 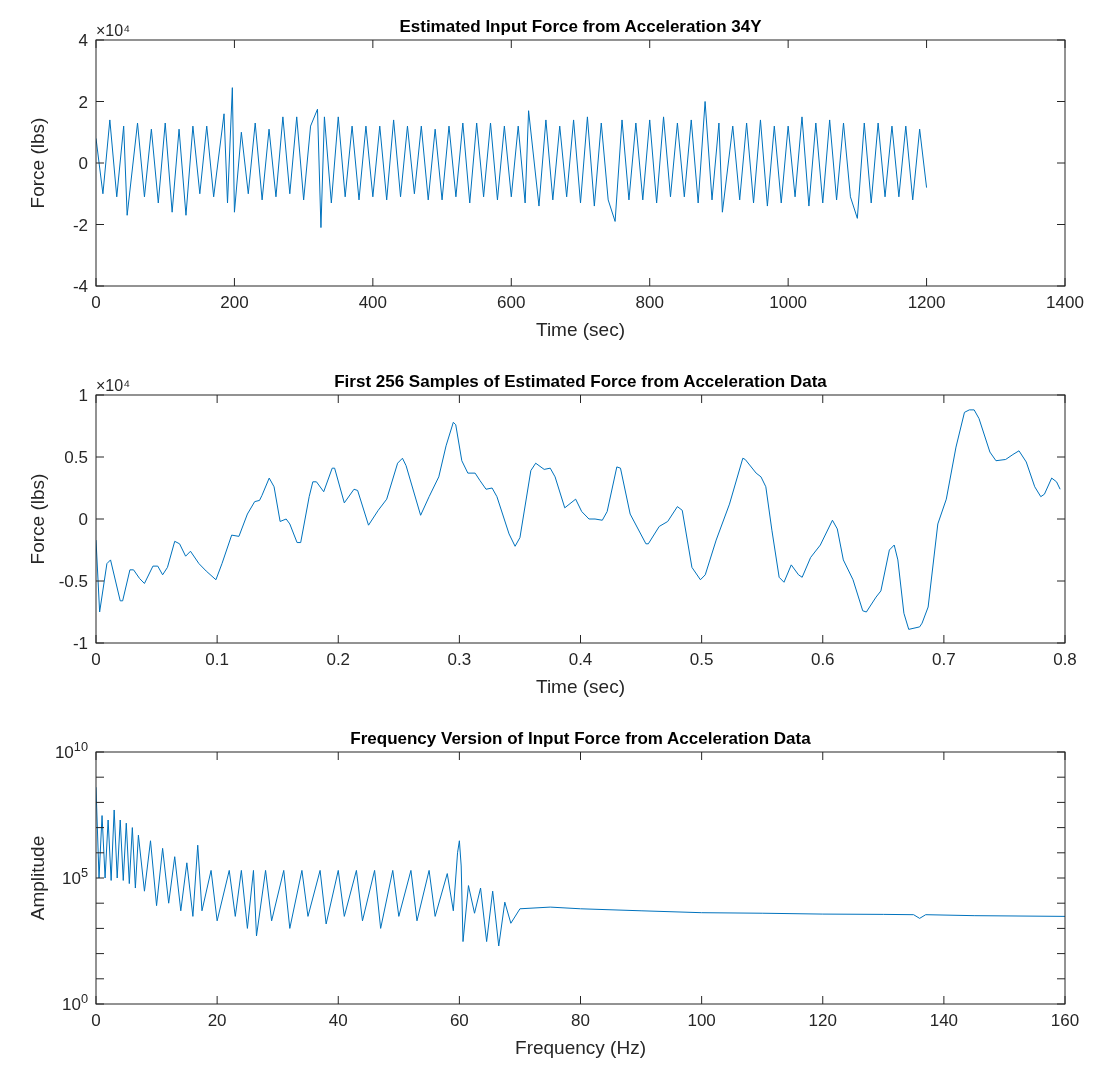 I want to click on y-tick-label: 10$^{5}$, so click(x=74, y=876).